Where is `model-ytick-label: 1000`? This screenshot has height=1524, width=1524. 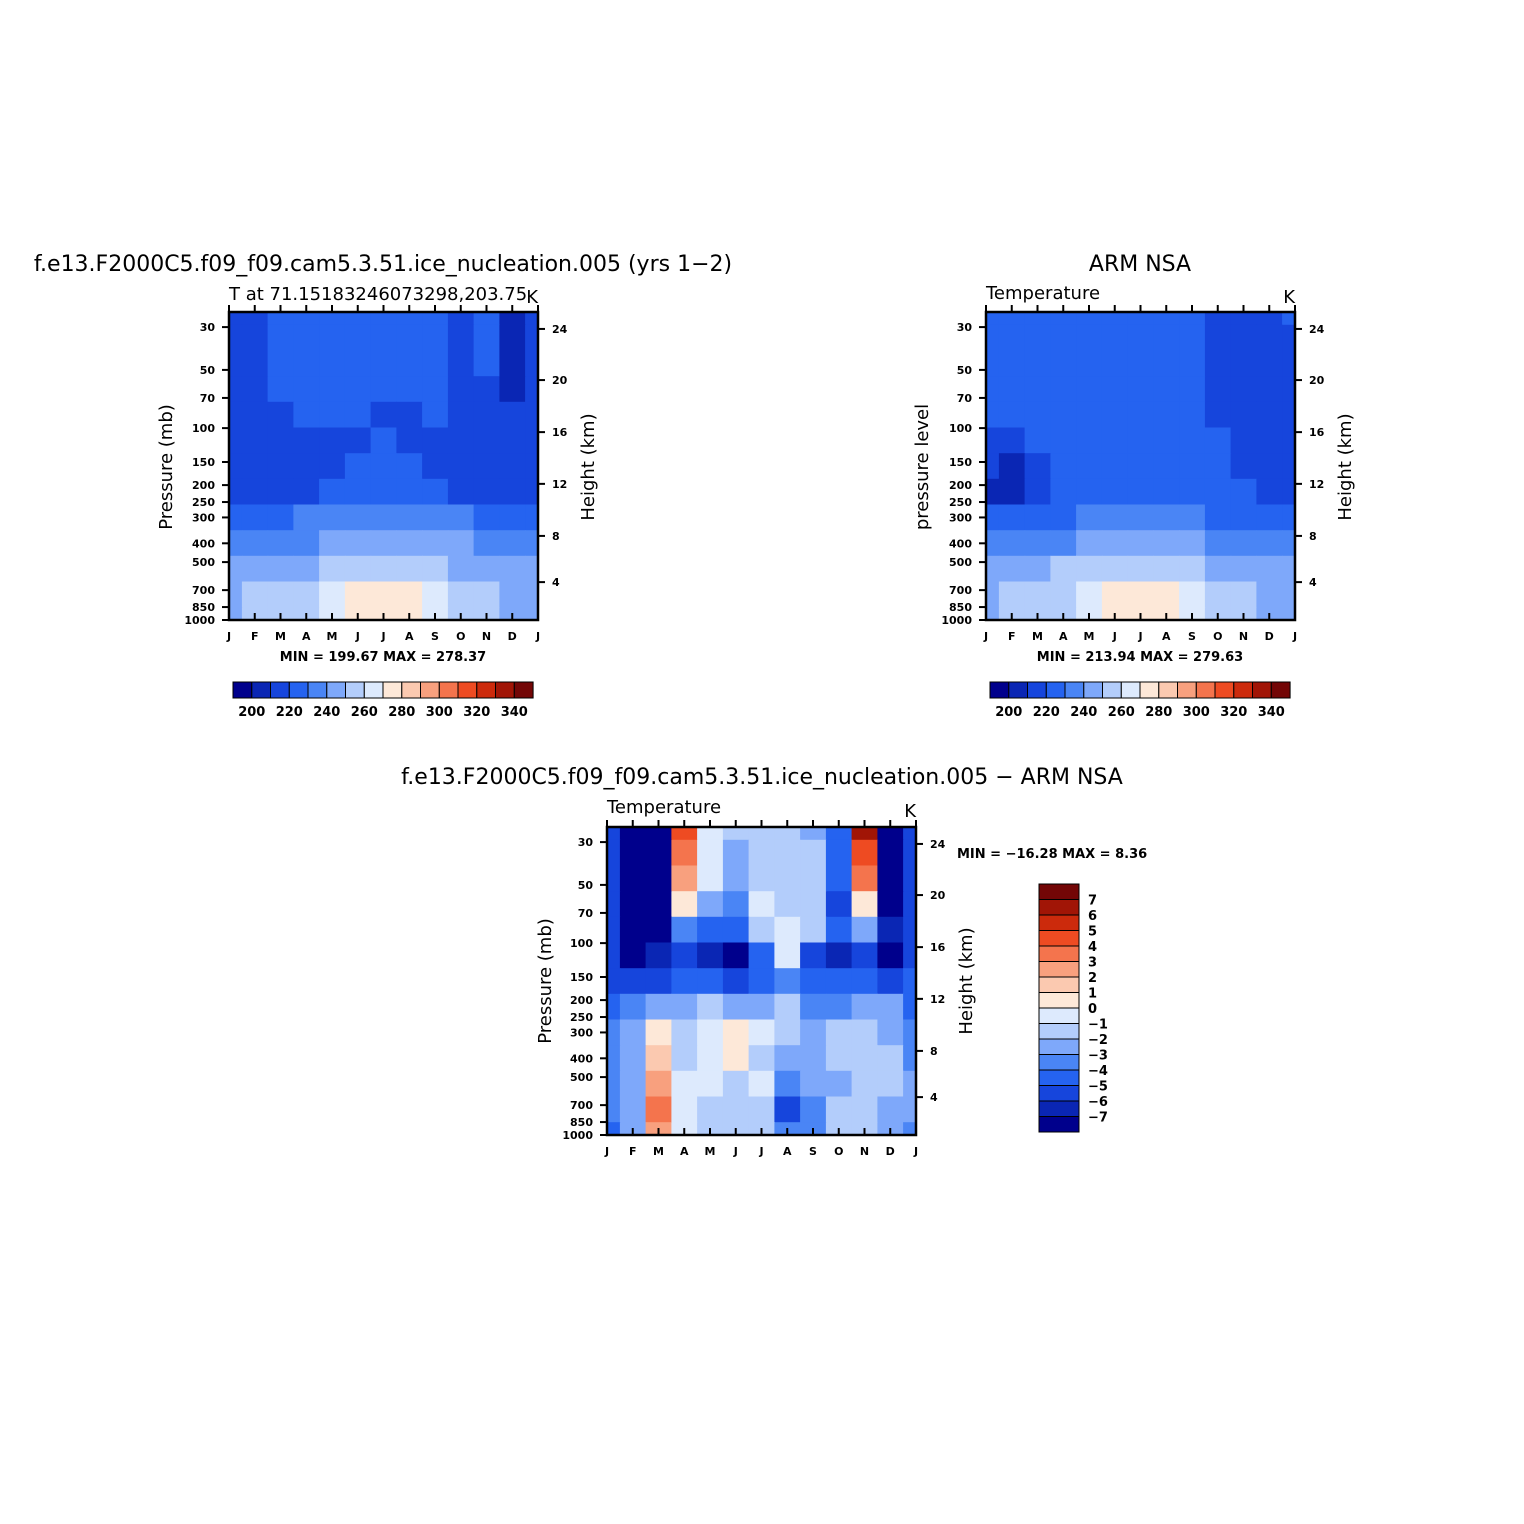
model-ytick-label: 1000 is located at coordinates (199, 620).